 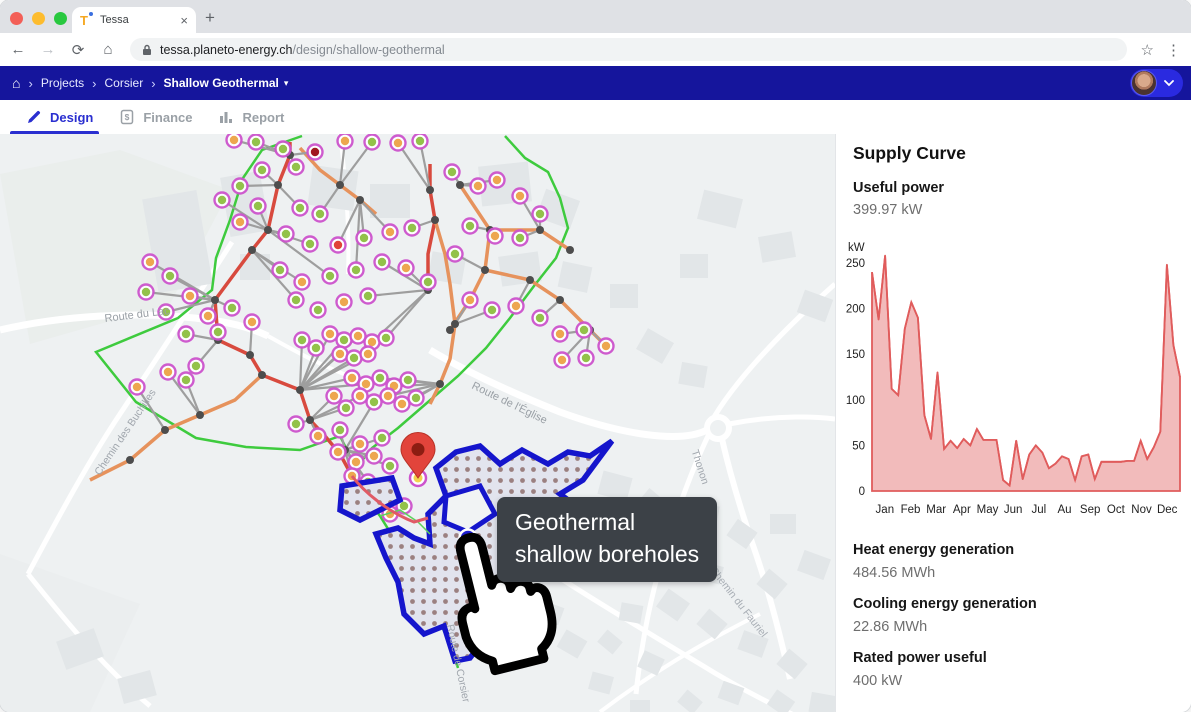 What do you see at coordinates (1027, 510) in the screenshot?
I see `chart-x-ticks: Jan Feb Mar Apr May Jun Jul Au Sep Oct Nov Dec` at bounding box center [1027, 510].